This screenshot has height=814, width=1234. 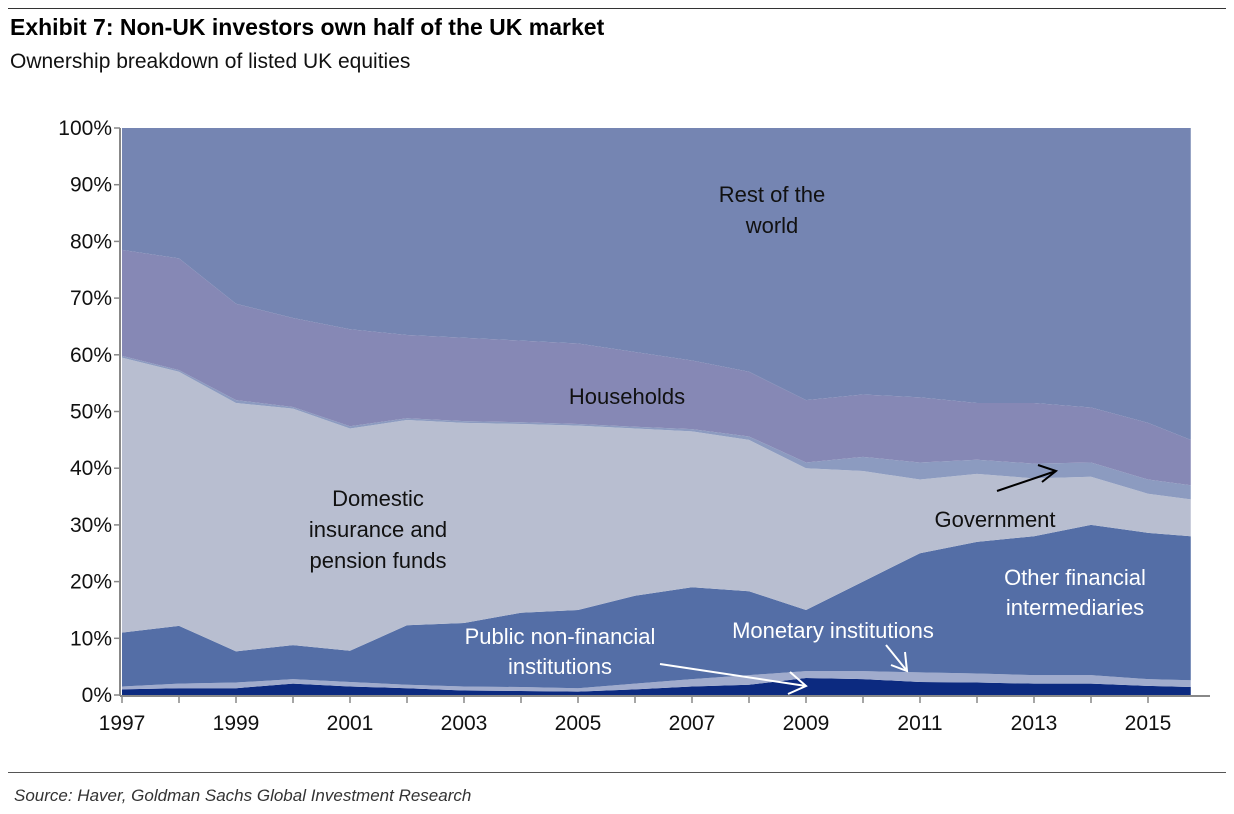 I want to click on y-tick-label: 80%, so click(x=91, y=241).